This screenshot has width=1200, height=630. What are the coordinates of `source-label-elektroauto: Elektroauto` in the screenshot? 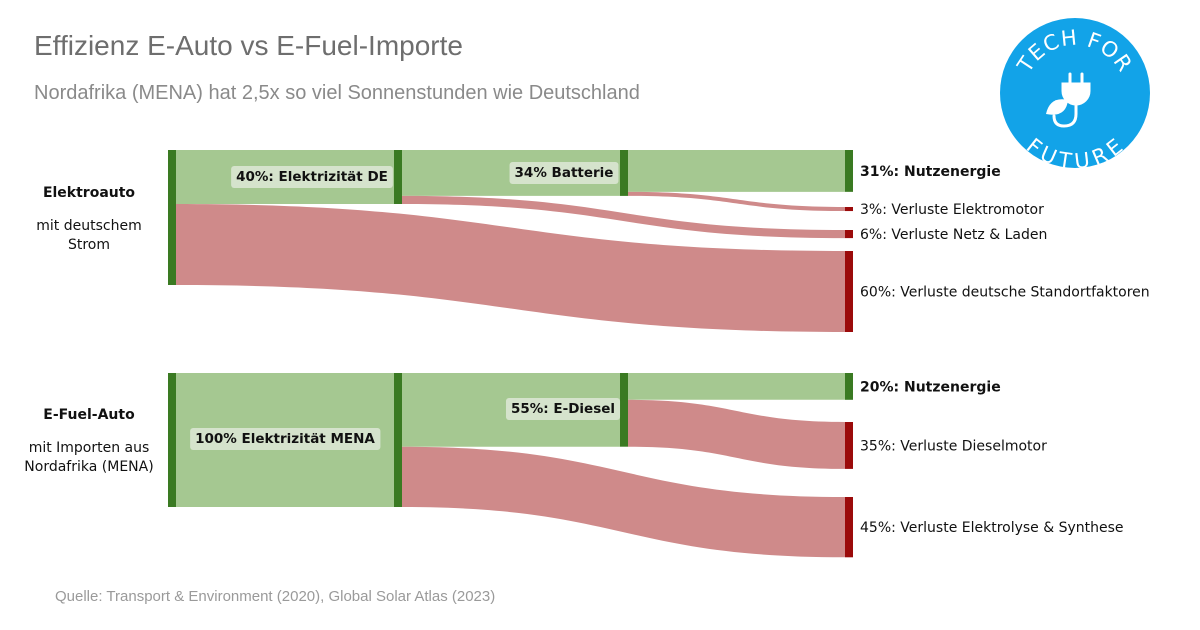 It's located at (89, 193).